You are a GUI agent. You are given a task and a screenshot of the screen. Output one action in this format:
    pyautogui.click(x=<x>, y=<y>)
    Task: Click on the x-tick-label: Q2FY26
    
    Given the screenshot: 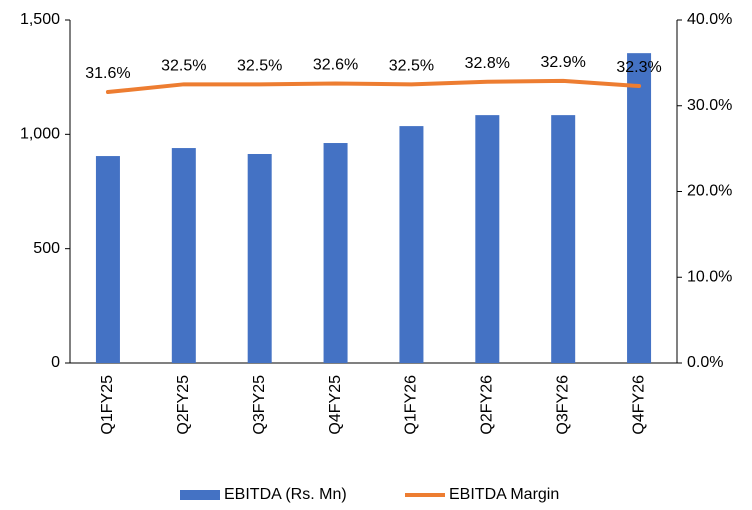 What is the action you would take?
    pyautogui.click(x=487, y=405)
    